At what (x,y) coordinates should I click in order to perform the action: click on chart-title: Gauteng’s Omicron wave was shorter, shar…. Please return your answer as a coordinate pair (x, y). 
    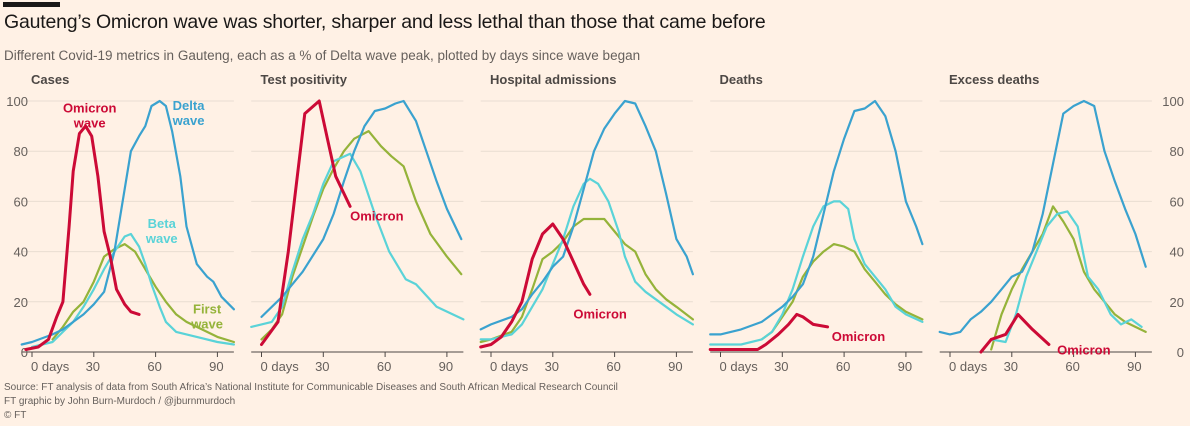
    Looking at the image, I should click on (385, 22).